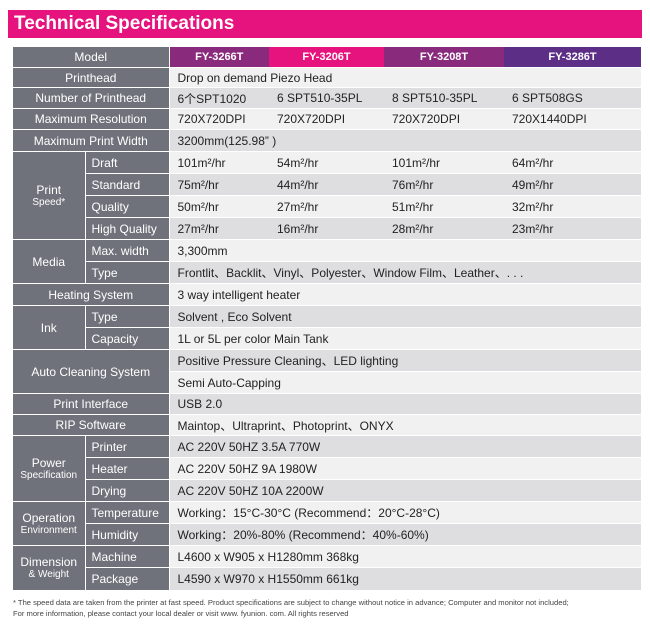 Image resolution: width=650 pixels, height=625 pixels. I want to click on row-value: AC 220V 50HZ 9A 1980W, so click(405, 468).